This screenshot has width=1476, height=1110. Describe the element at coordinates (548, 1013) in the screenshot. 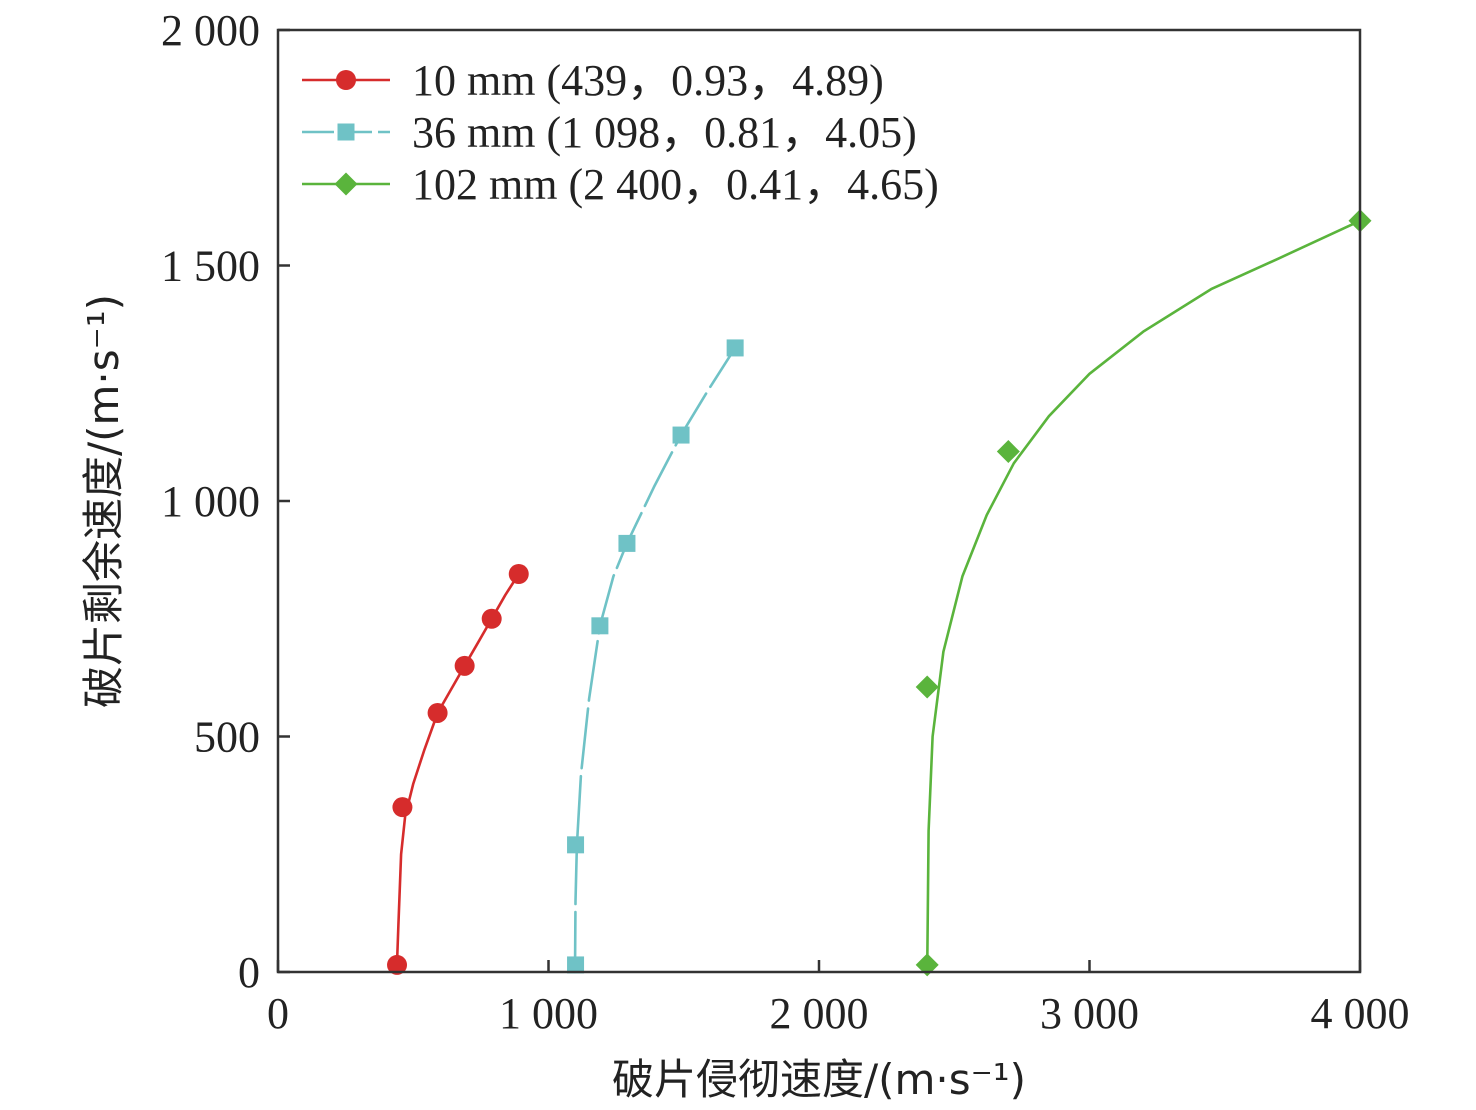

I see `x-tick-label: 1 000` at that location.